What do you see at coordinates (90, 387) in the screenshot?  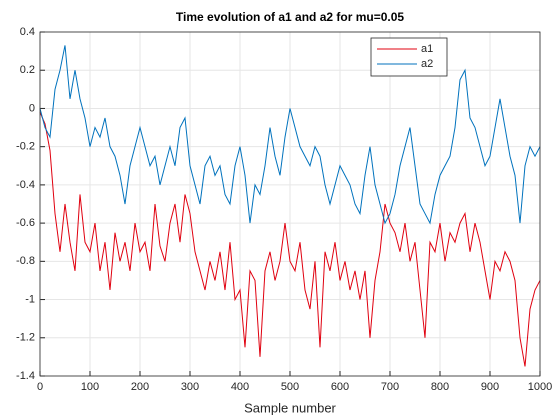 I see `x-tick-label: 100` at bounding box center [90, 387].